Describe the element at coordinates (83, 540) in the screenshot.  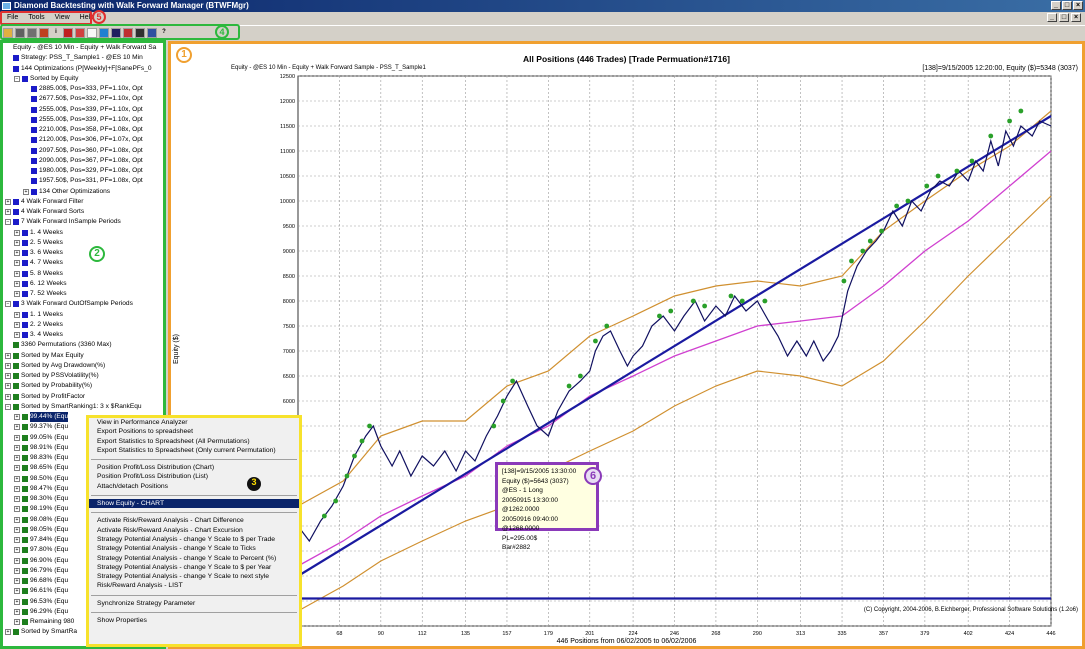
I see `tree-node: +97.84% (Equ` at that location.